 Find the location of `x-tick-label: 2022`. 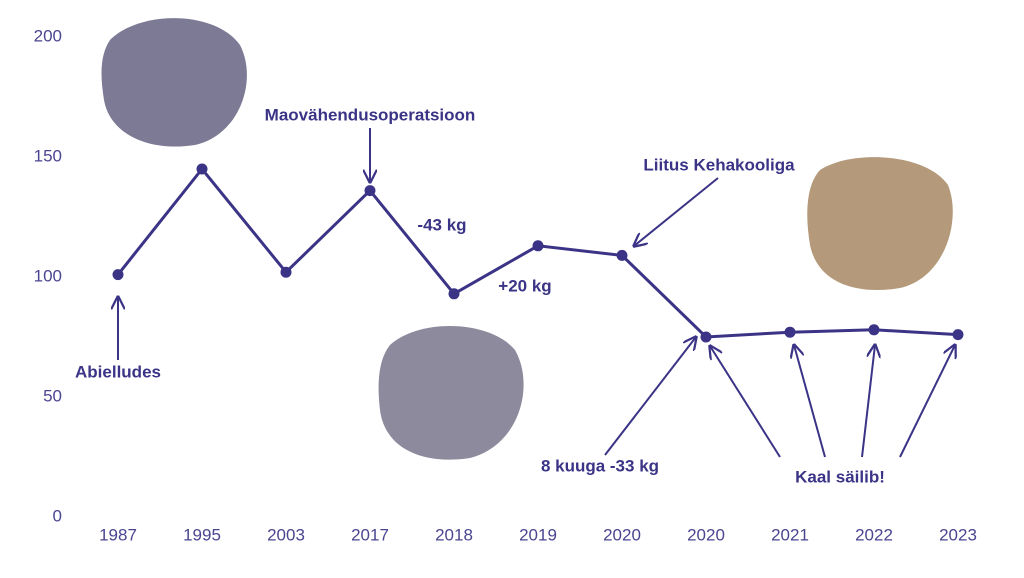

x-tick-label: 2022 is located at coordinates (874, 534).